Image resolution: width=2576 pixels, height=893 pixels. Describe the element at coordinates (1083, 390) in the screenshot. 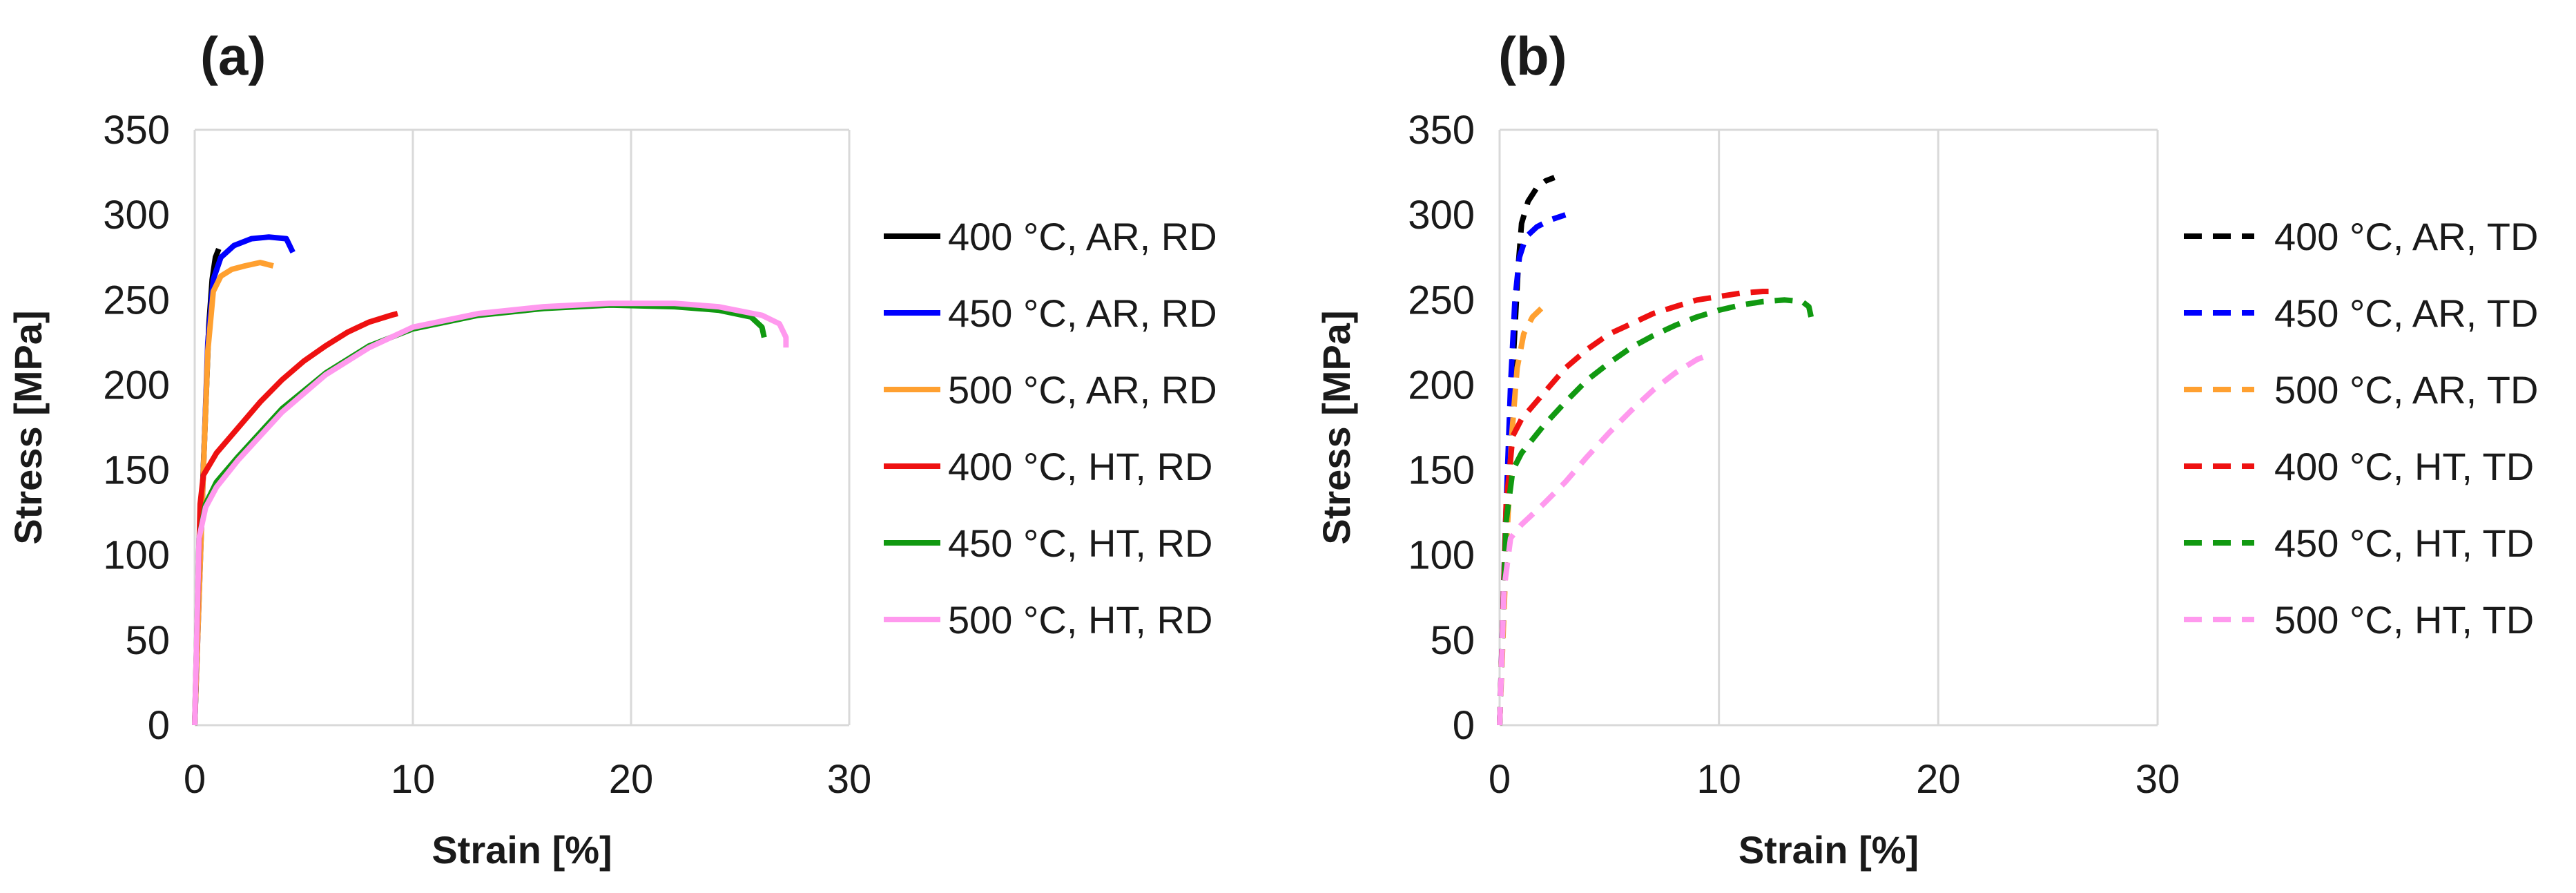

I see `legend-label: 500 °C, AR, RD` at that location.